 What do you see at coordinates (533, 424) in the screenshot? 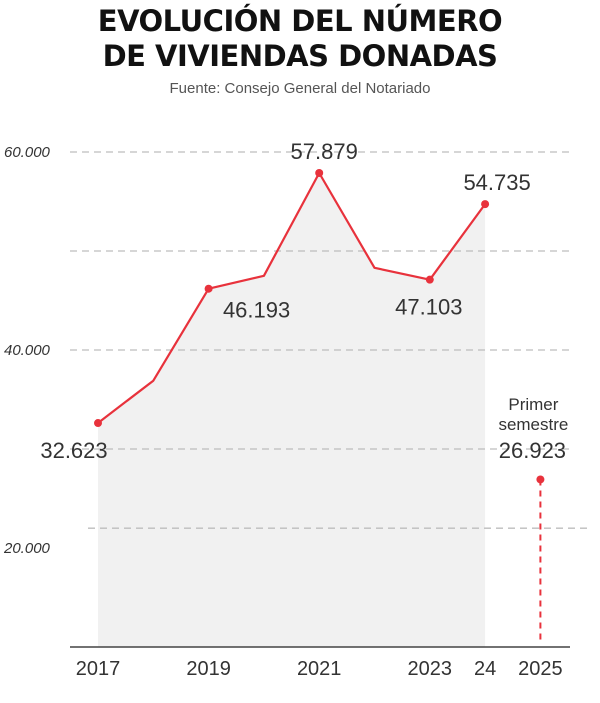
I see `partial-note: semestre` at bounding box center [533, 424].